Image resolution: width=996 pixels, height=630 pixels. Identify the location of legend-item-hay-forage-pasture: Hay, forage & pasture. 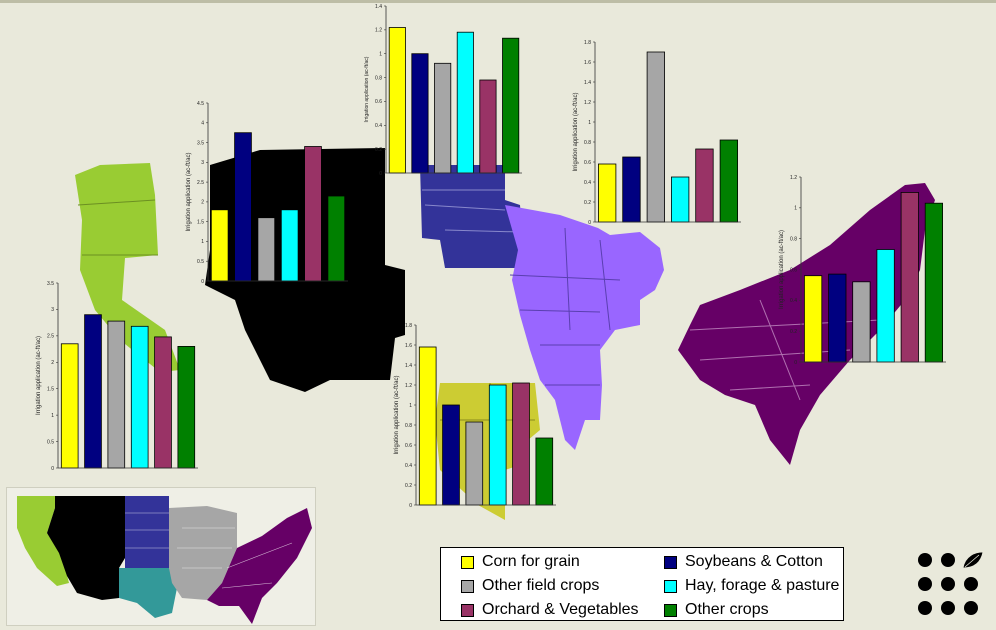
(751, 586).